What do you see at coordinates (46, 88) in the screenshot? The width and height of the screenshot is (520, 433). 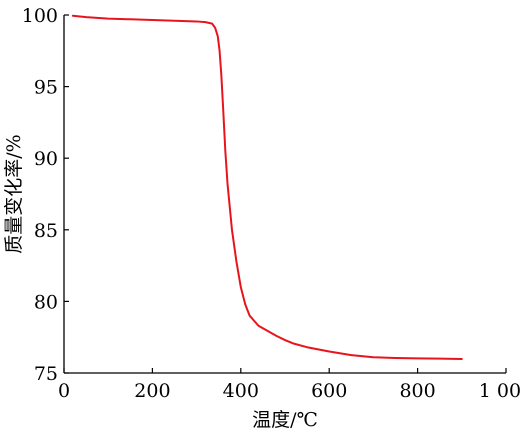 I see `y-tick-label: 95` at bounding box center [46, 88].